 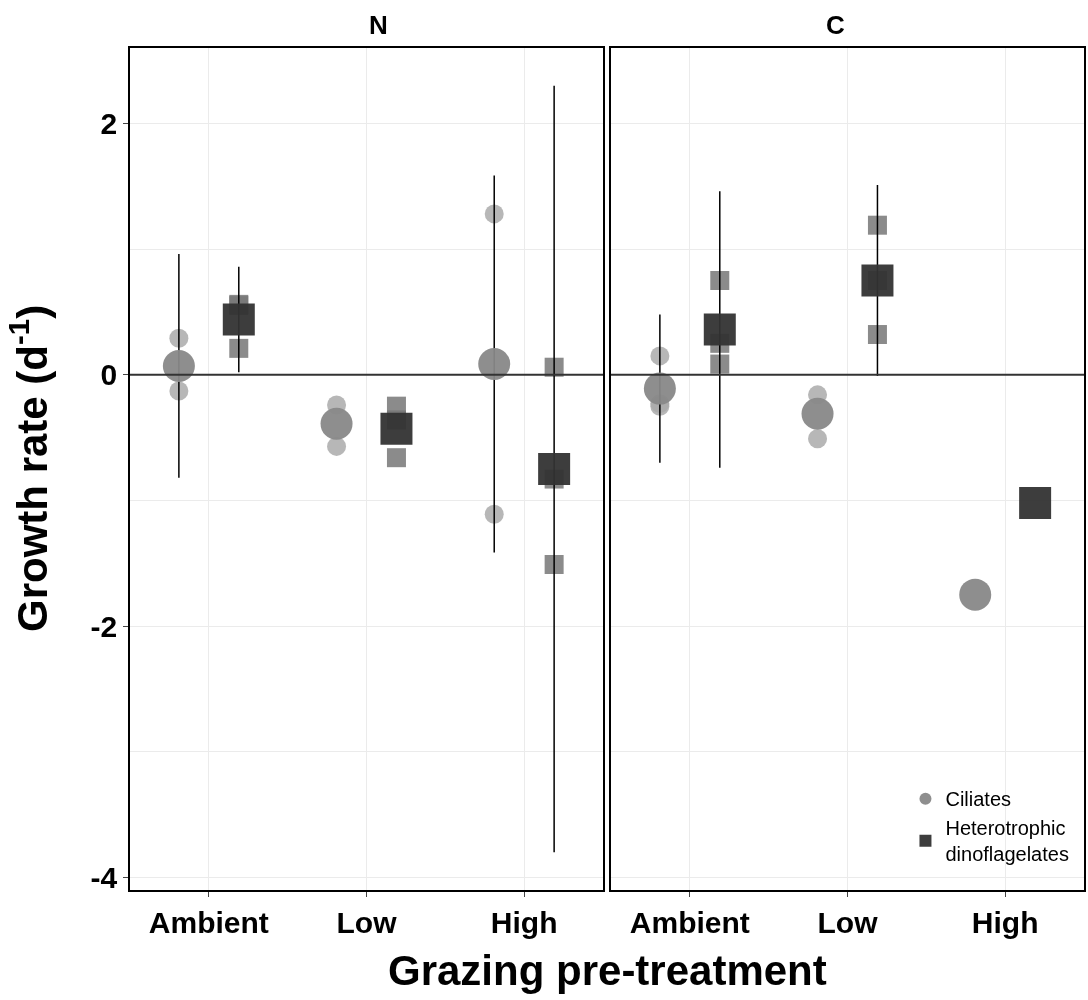 I want to click on y-tick-label: -4, so click(x=104, y=877).